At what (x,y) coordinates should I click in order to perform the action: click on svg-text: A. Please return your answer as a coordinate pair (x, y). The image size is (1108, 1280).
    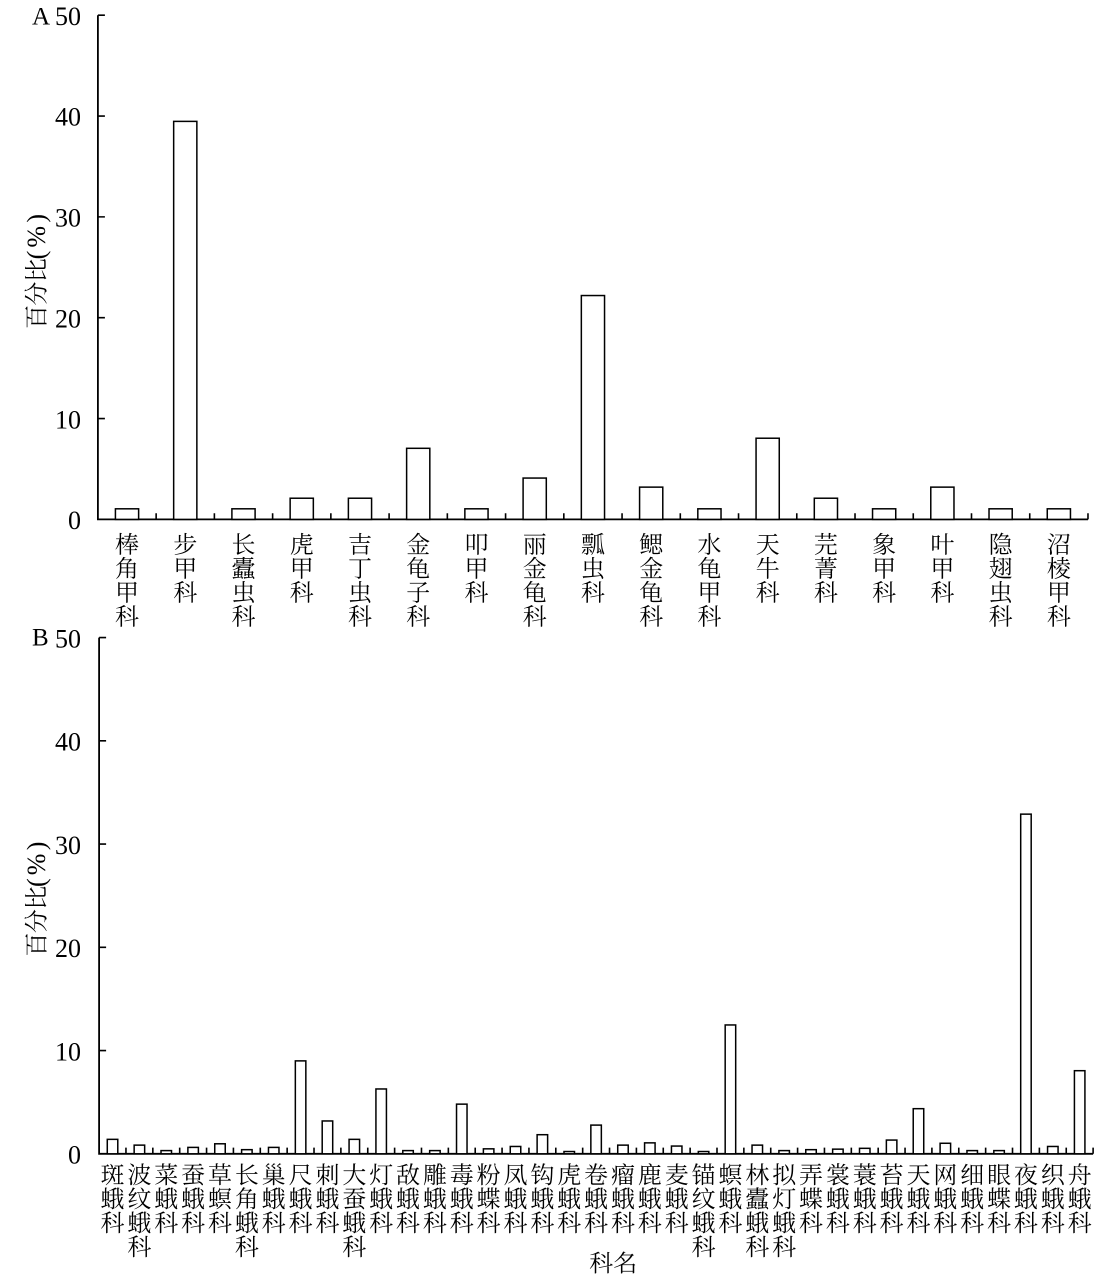
    Looking at the image, I should click on (41, 17).